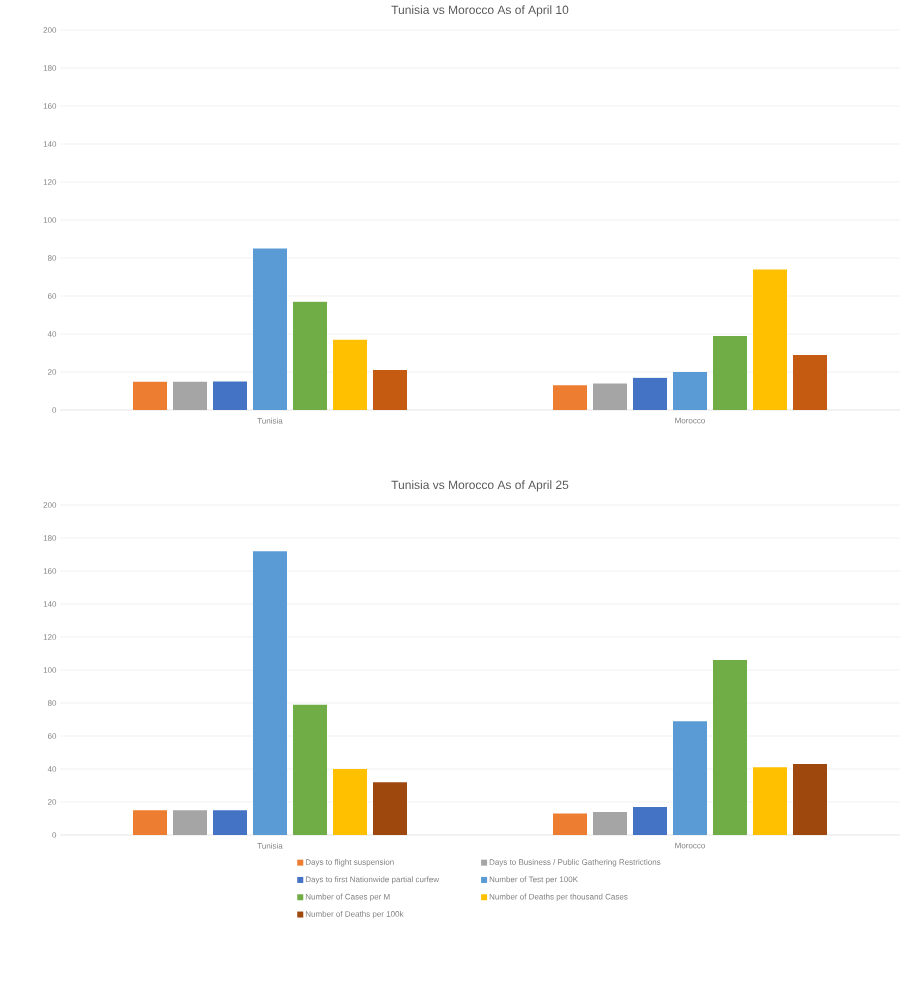  Describe the element at coordinates (575, 863) in the screenshot. I see `legend-label: Days to Business / Public Gathering Restrictions` at that location.